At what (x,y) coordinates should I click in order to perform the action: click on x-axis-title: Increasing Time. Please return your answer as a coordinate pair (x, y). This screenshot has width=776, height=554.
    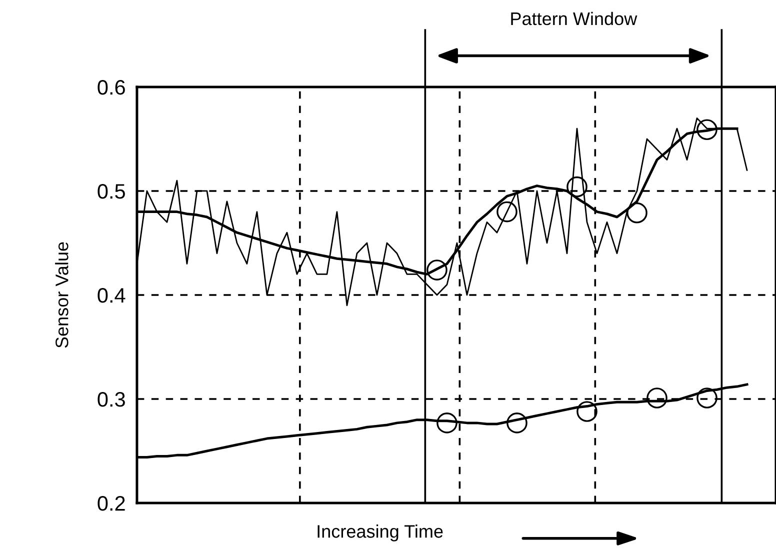
    Looking at the image, I should click on (380, 533).